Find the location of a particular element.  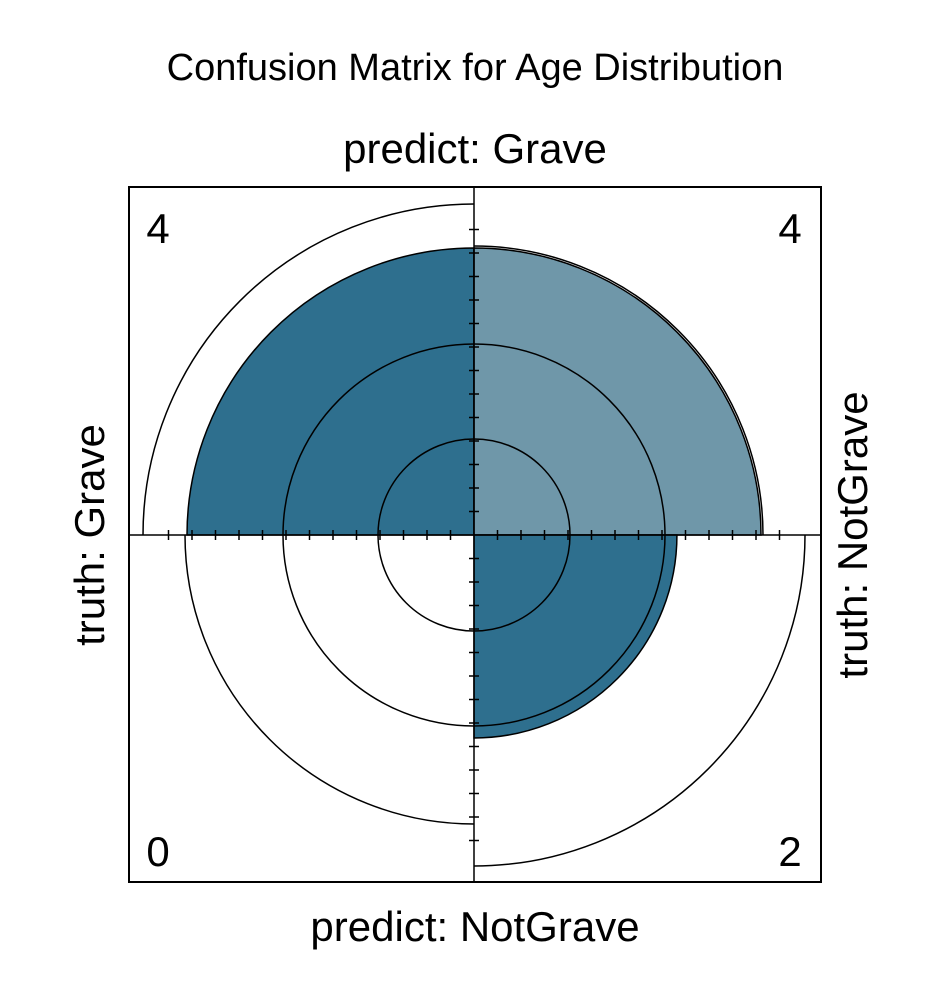

boundary-arc-top-right is located at coordinates (618, 390).